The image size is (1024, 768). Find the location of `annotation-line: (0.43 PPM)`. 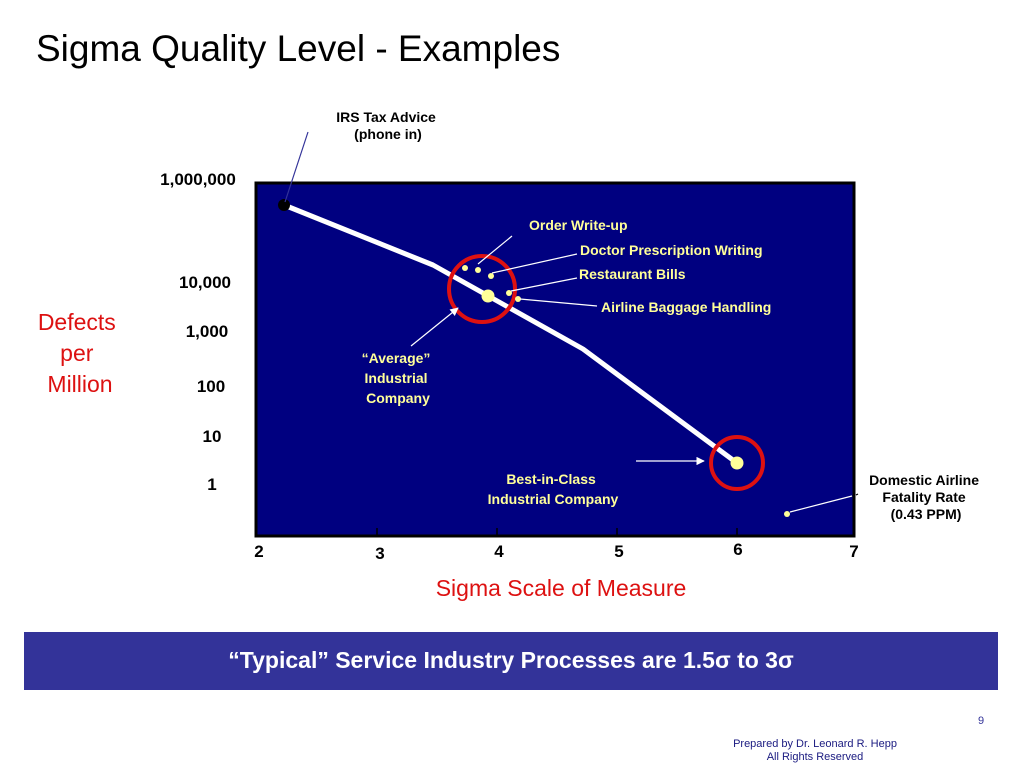

annotation-line: (0.43 PPM) is located at coordinates (926, 514).